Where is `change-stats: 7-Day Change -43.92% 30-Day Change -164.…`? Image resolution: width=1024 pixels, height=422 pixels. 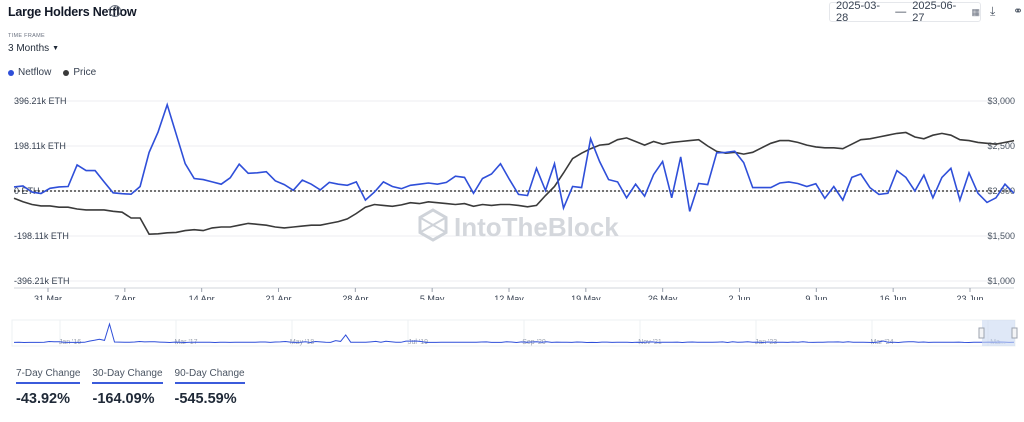 change-stats: 7-Day Change -43.92% 30-Day Change -164.… is located at coordinates (130, 387).